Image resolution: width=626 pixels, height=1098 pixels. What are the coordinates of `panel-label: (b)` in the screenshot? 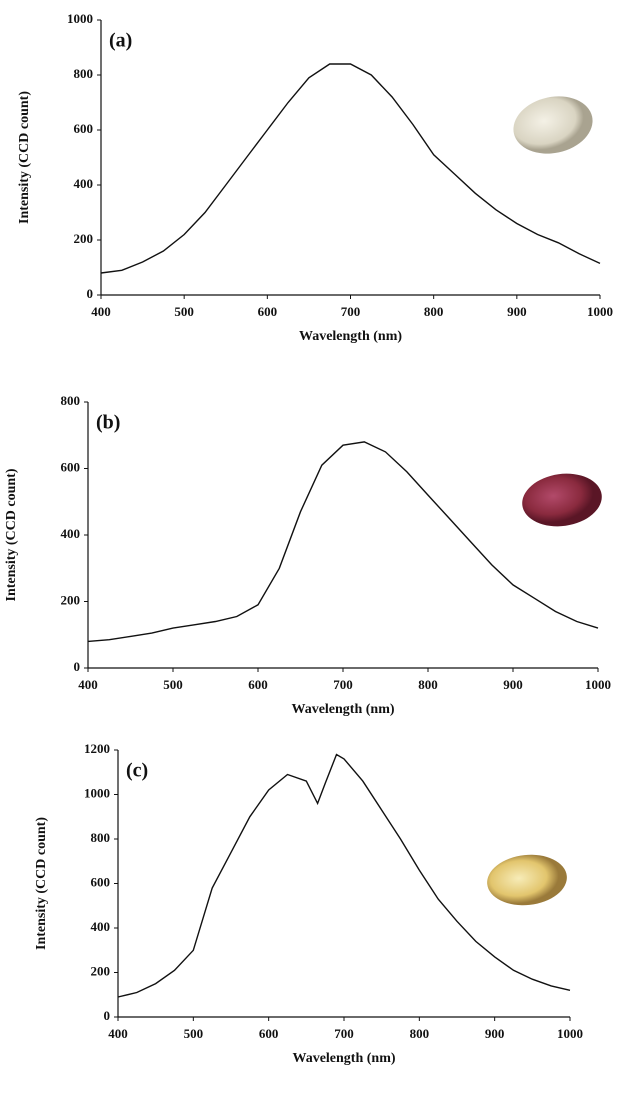 It's located at (108, 423).